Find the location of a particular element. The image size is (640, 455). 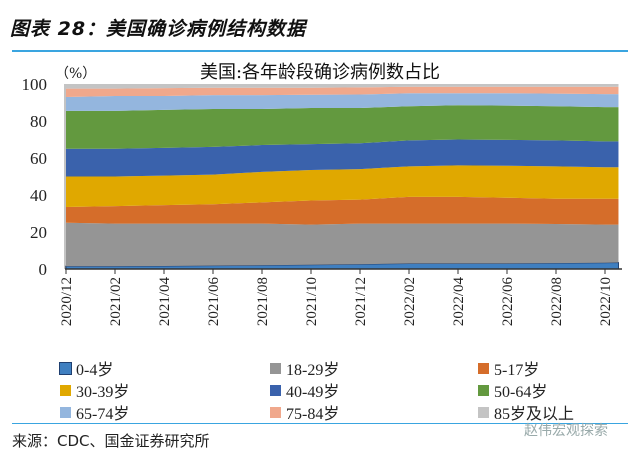

y-tick-label: 40 is located at coordinates (38, 195).